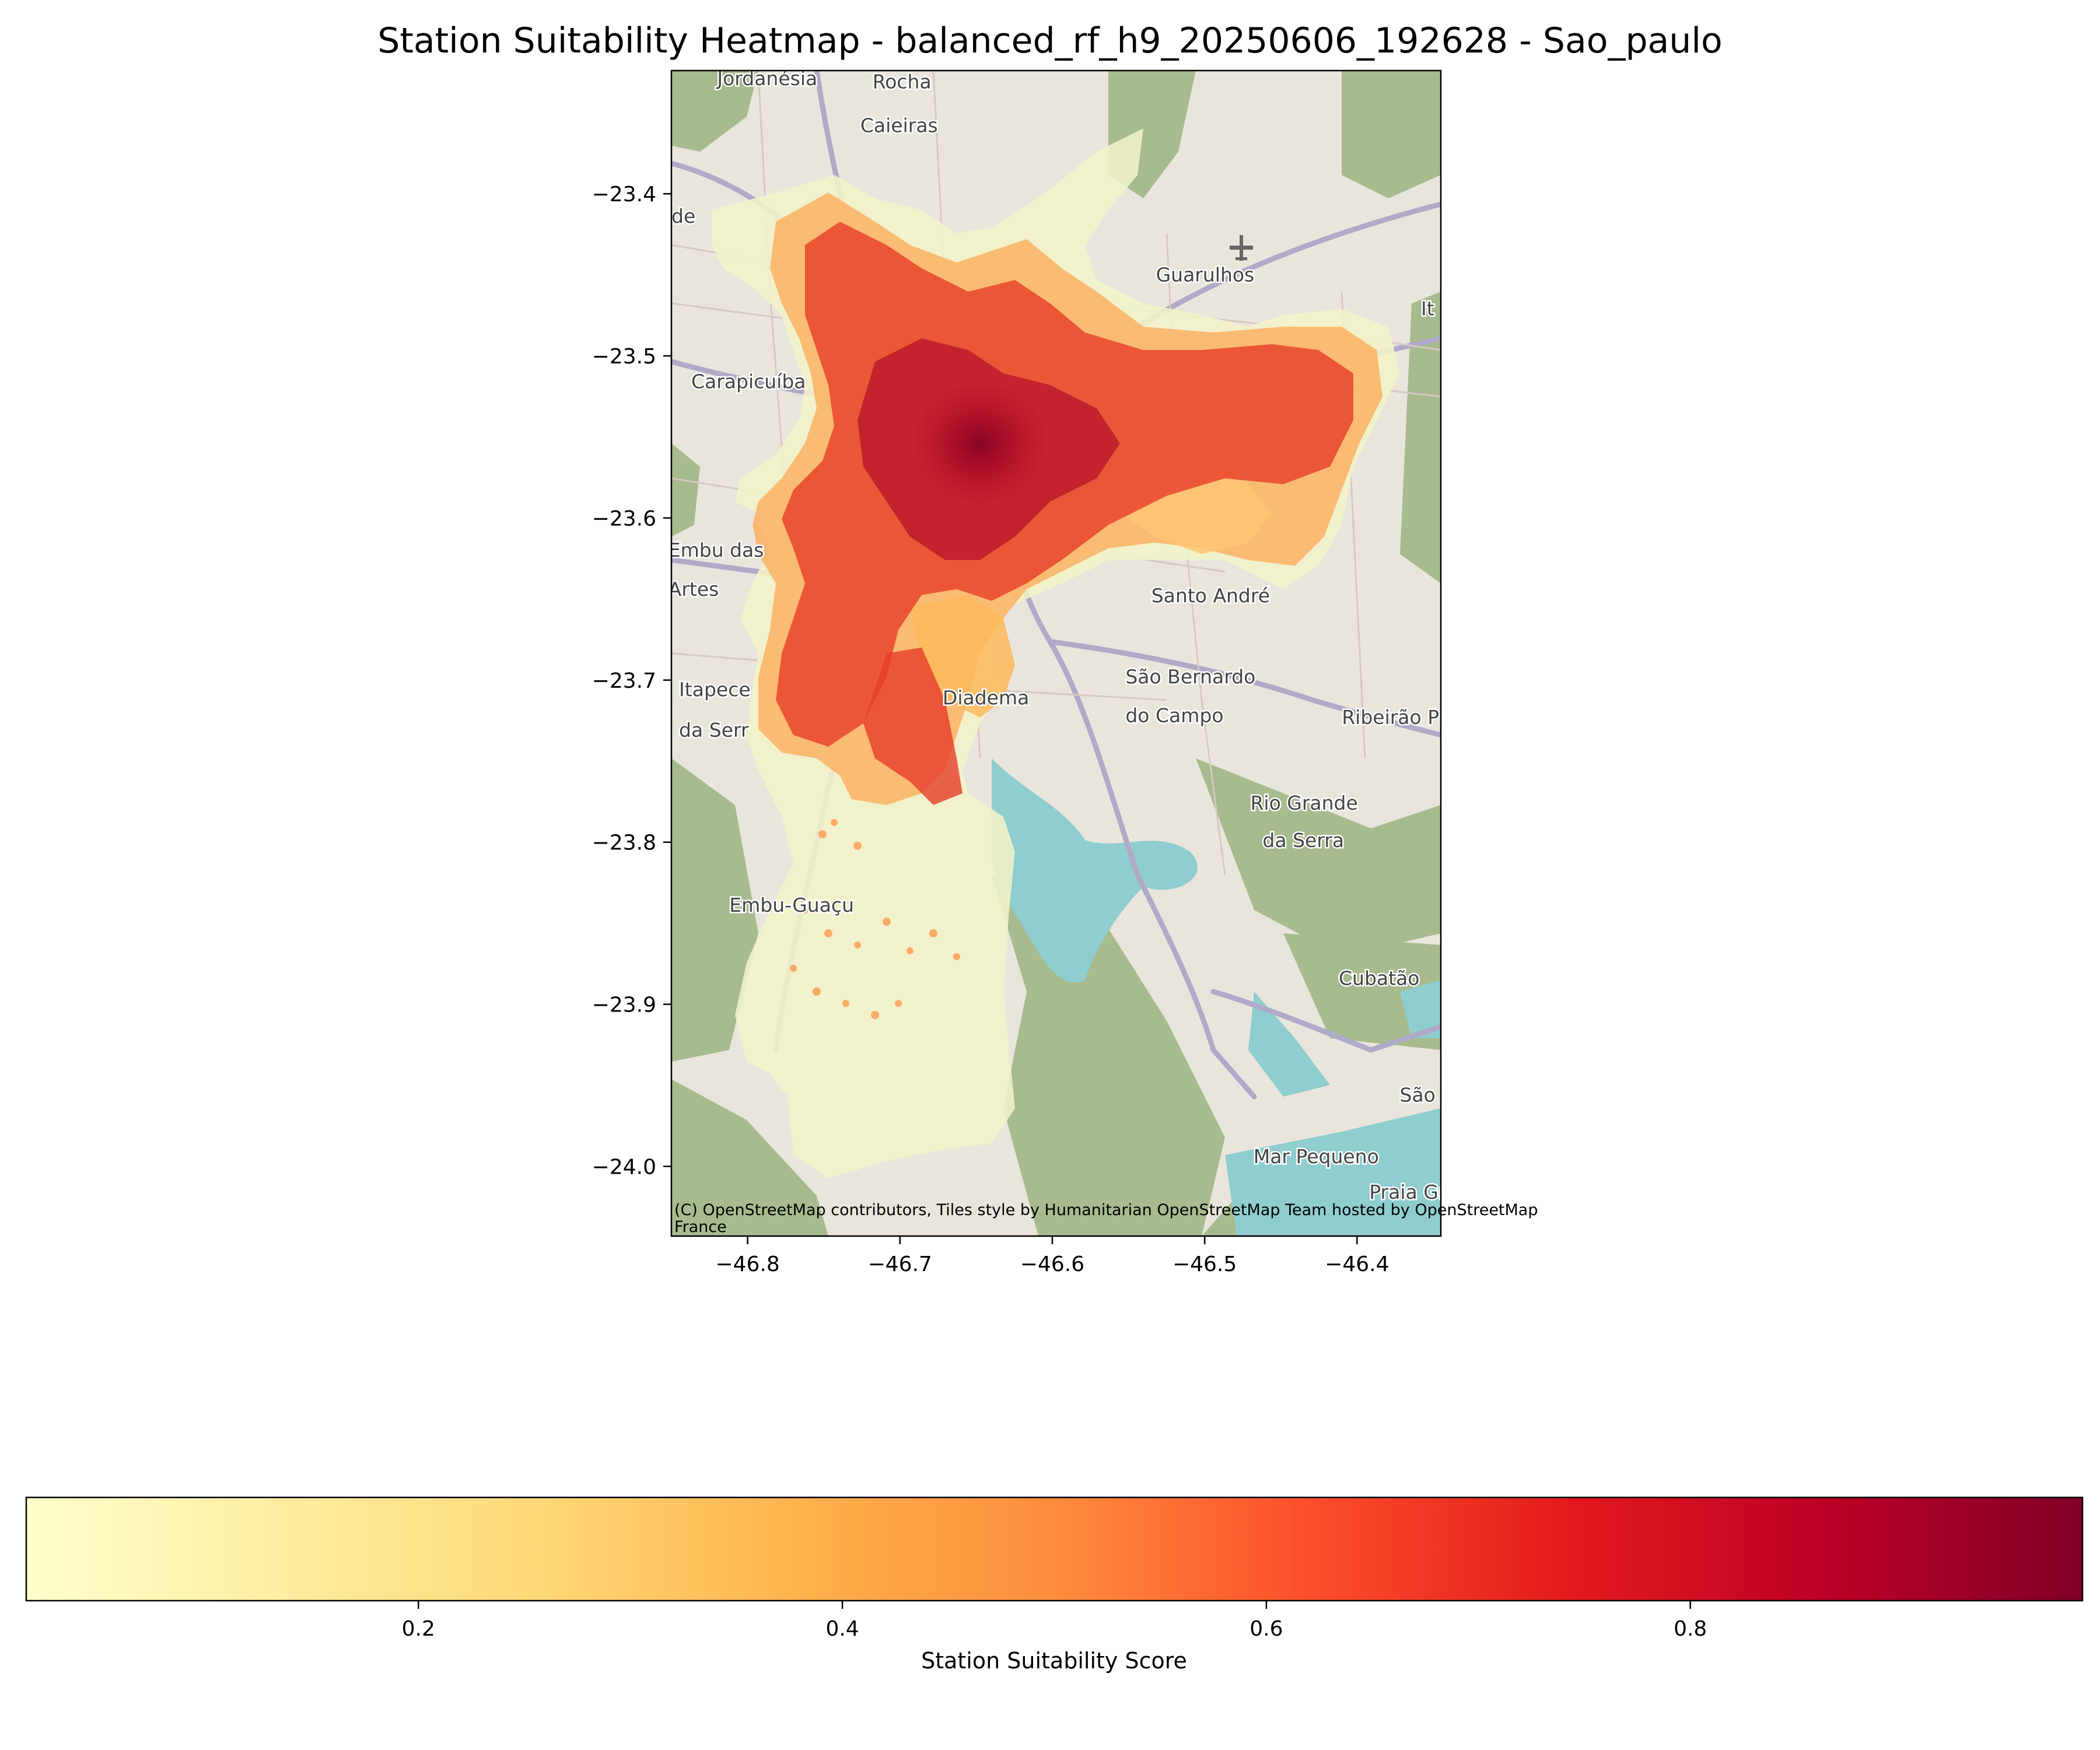 Image resolution: width=2100 pixels, height=1750 pixels. What do you see at coordinates (624, 519) in the screenshot?
I see `y-tick-label: −23.6` at bounding box center [624, 519].